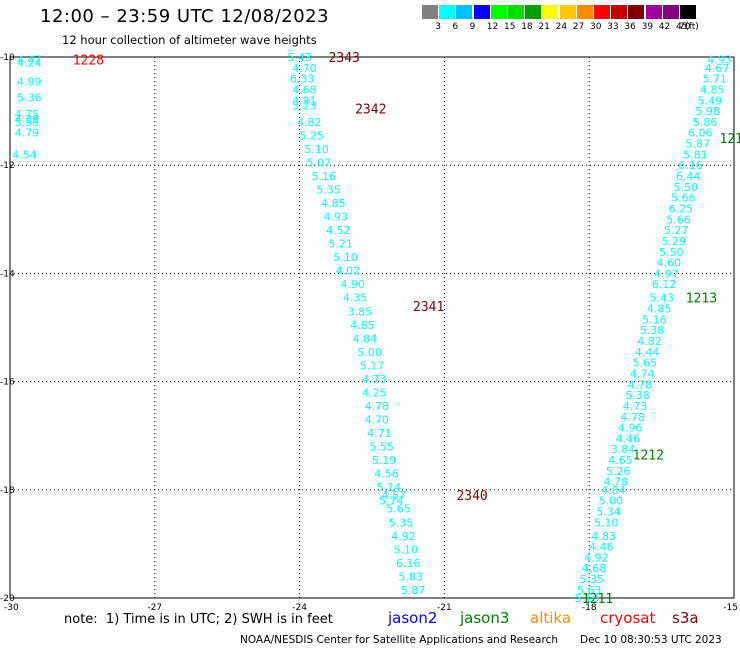  I want to click on wave-height-value: 5.35, so click(328, 190).